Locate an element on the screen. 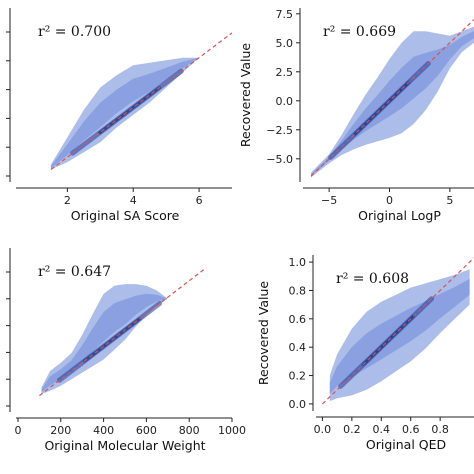 This screenshot has width=474, height=474. y-tick-label: −5.0 is located at coordinates (279, 159).